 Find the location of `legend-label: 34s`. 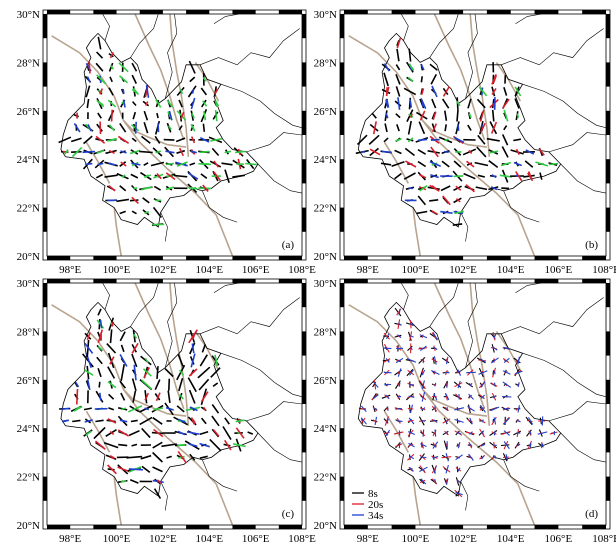

legend-label: 34s is located at coordinates (375, 516).